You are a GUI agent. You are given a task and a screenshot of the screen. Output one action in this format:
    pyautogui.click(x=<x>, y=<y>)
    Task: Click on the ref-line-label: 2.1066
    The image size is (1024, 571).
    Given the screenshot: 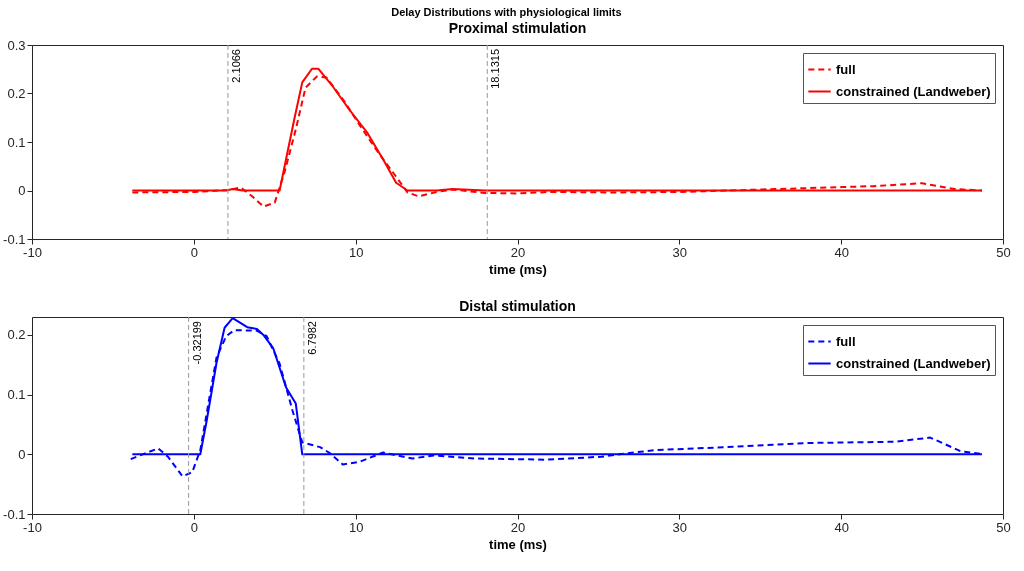 What is the action you would take?
    pyautogui.click(x=235, y=66)
    